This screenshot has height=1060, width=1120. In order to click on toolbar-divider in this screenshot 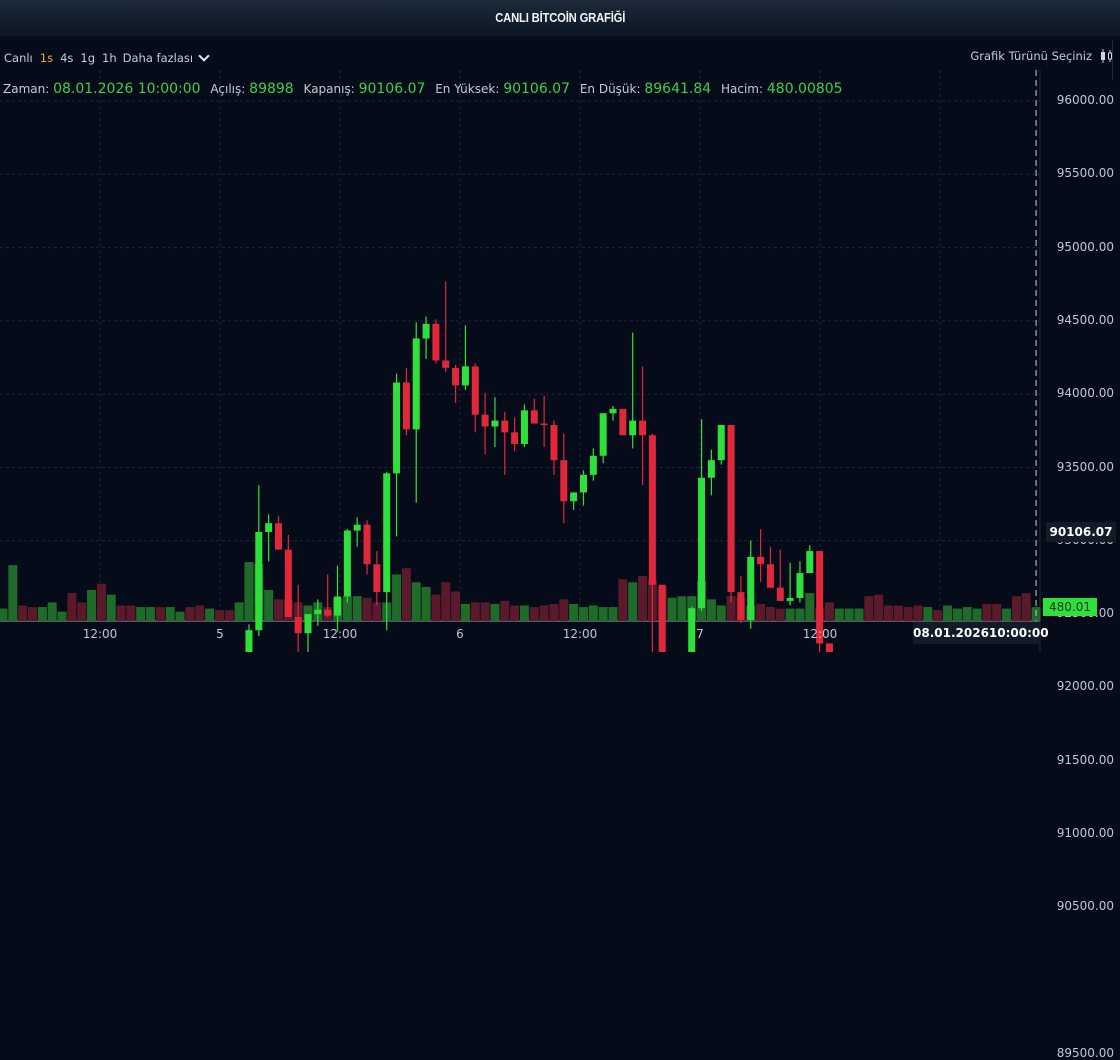, I will do `click(1112, 60)`.